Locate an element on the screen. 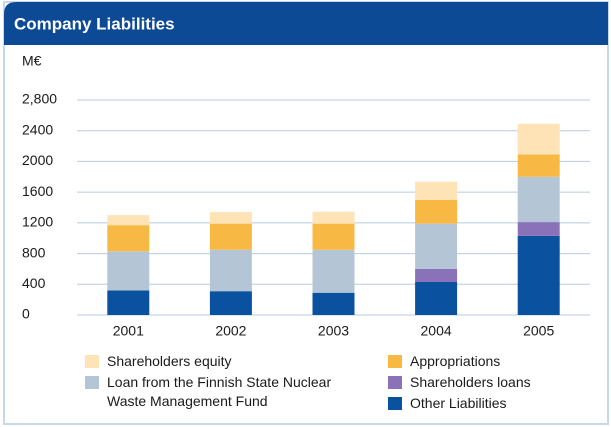 The width and height of the screenshot is (611, 427). y-tick-label: 1600 is located at coordinates (37, 191).